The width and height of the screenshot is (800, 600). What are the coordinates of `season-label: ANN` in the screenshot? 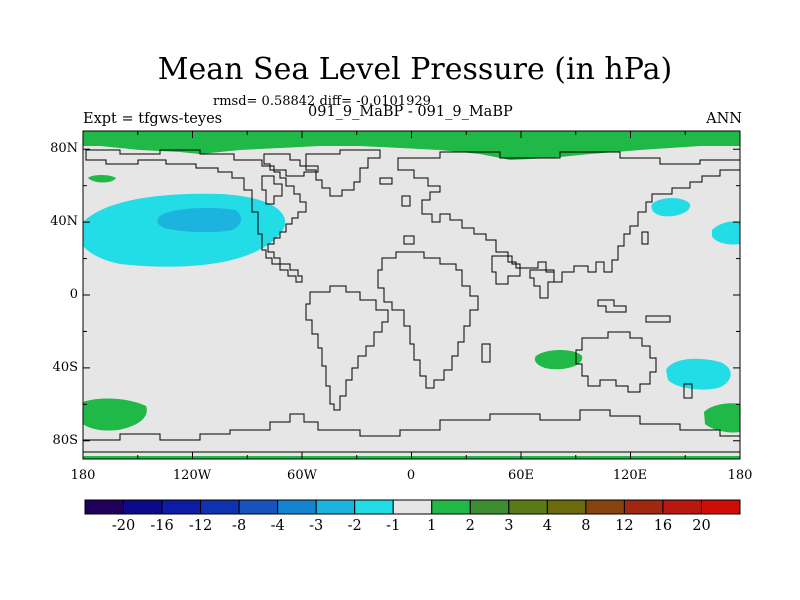 It's located at (724, 119).